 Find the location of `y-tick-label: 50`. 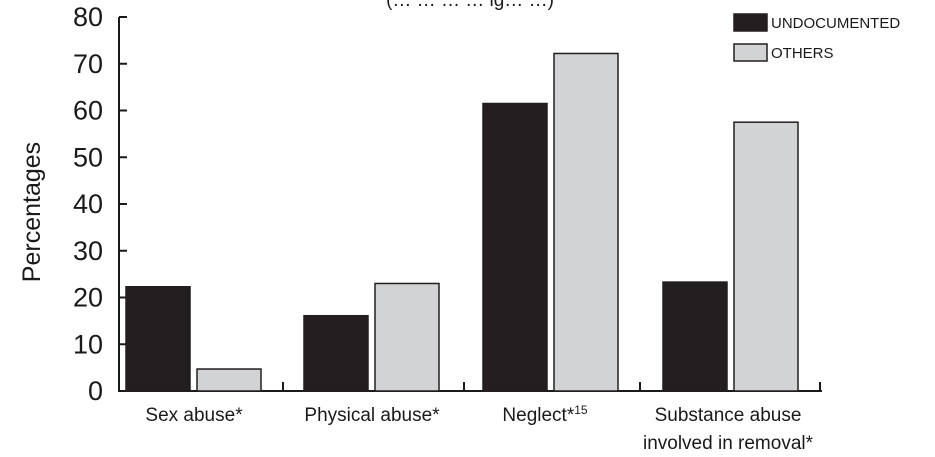

y-tick-label: 50 is located at coordinates (88, 157).